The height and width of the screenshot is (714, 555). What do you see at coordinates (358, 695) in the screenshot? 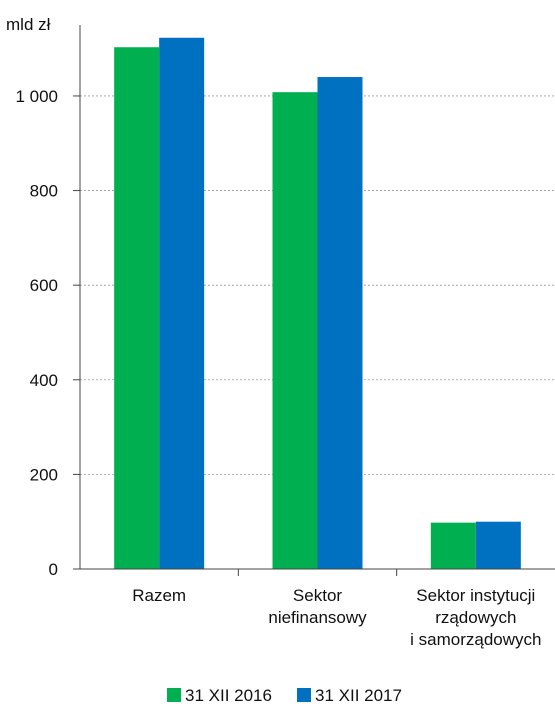
I see `legend-label: 31 XII 2017` at bounding box center [358, 695].